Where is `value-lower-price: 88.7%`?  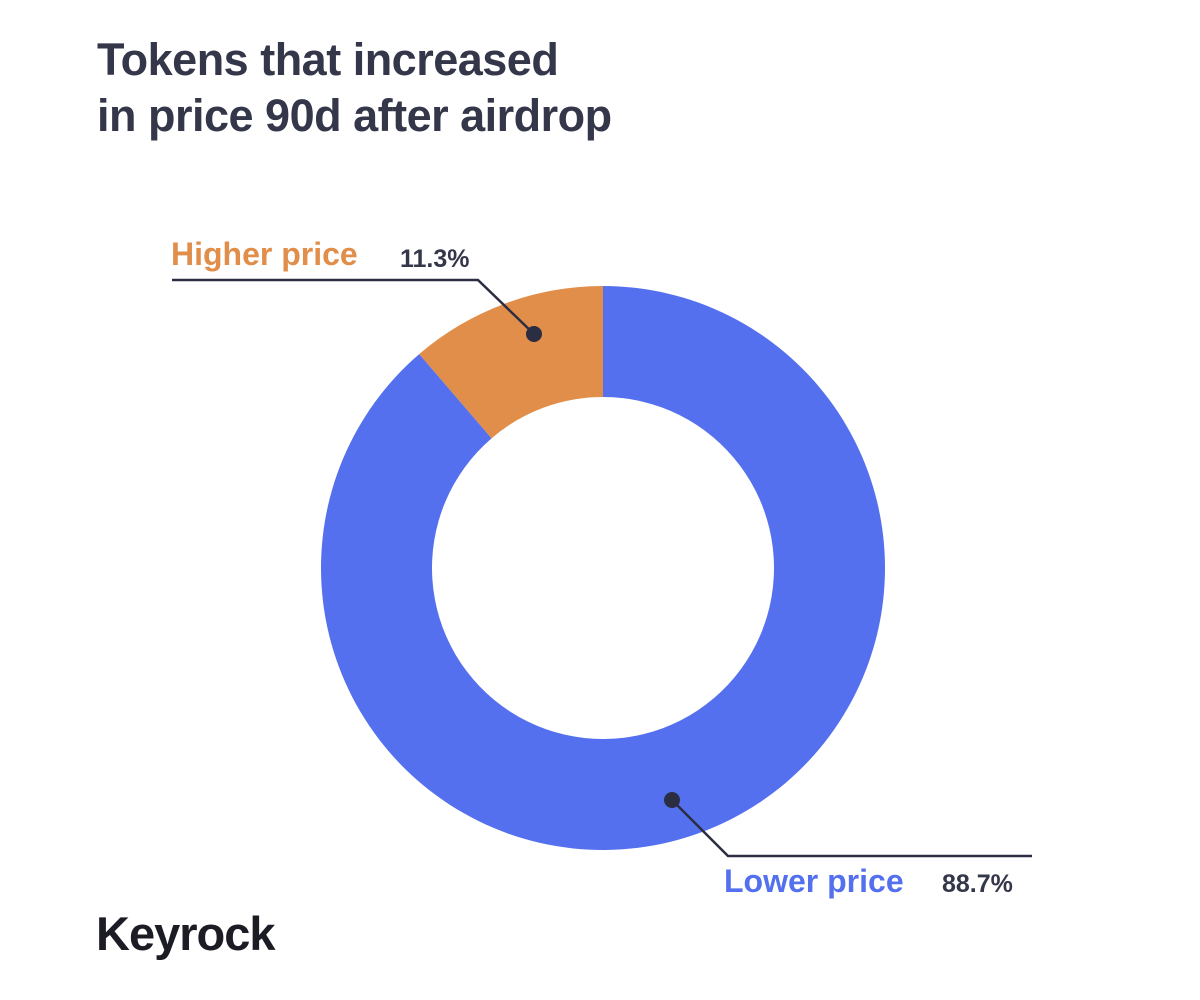 value-lower-price: 88.7% is located at coordinates (977, 884).